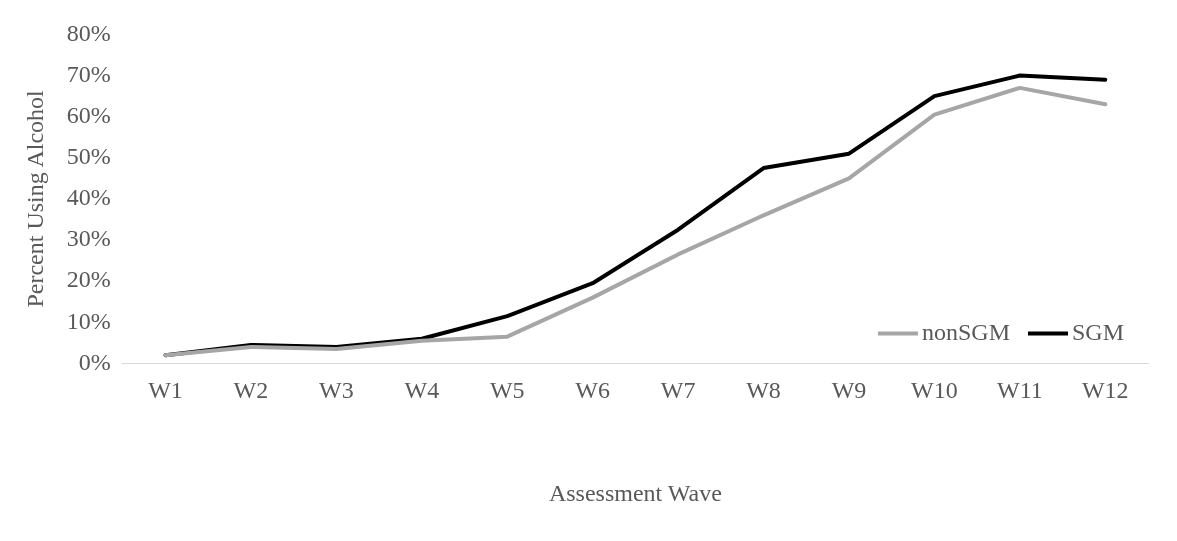 Image resolution: width=1177 pixels, height=541 pixels. I want to click on x-tick-label: W6, so click(593, 390).